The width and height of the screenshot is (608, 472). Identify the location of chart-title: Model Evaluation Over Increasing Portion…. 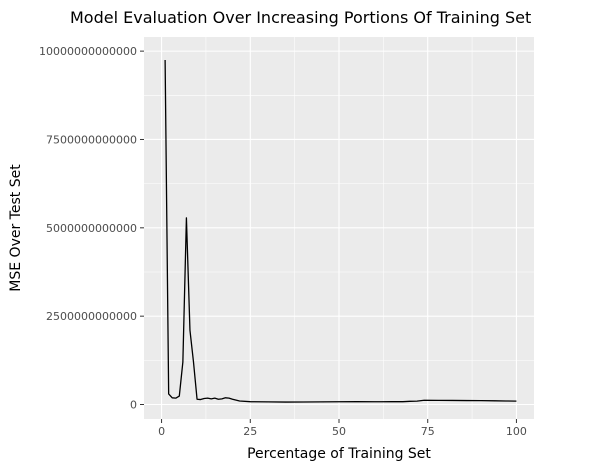
(300, 17).